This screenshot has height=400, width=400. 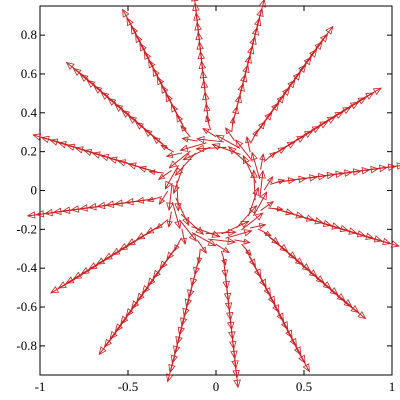 I want to click on y-tick-label: -0.8, so click(x=26, y=345).